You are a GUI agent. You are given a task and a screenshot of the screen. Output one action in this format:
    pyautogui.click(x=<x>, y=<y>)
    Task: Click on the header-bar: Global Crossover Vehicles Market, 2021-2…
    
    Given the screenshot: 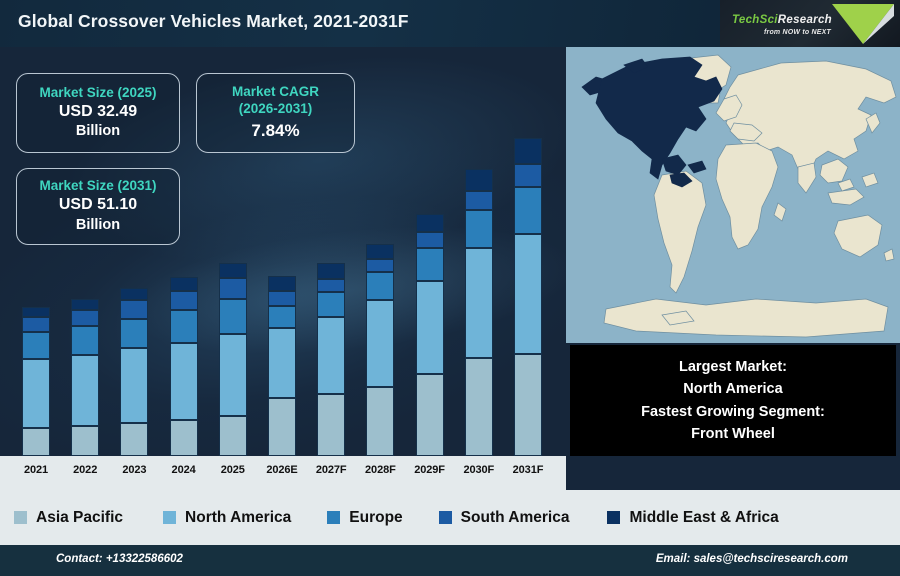 What is the action you would take?
    pyautogui.click(x=450, y=23)
    